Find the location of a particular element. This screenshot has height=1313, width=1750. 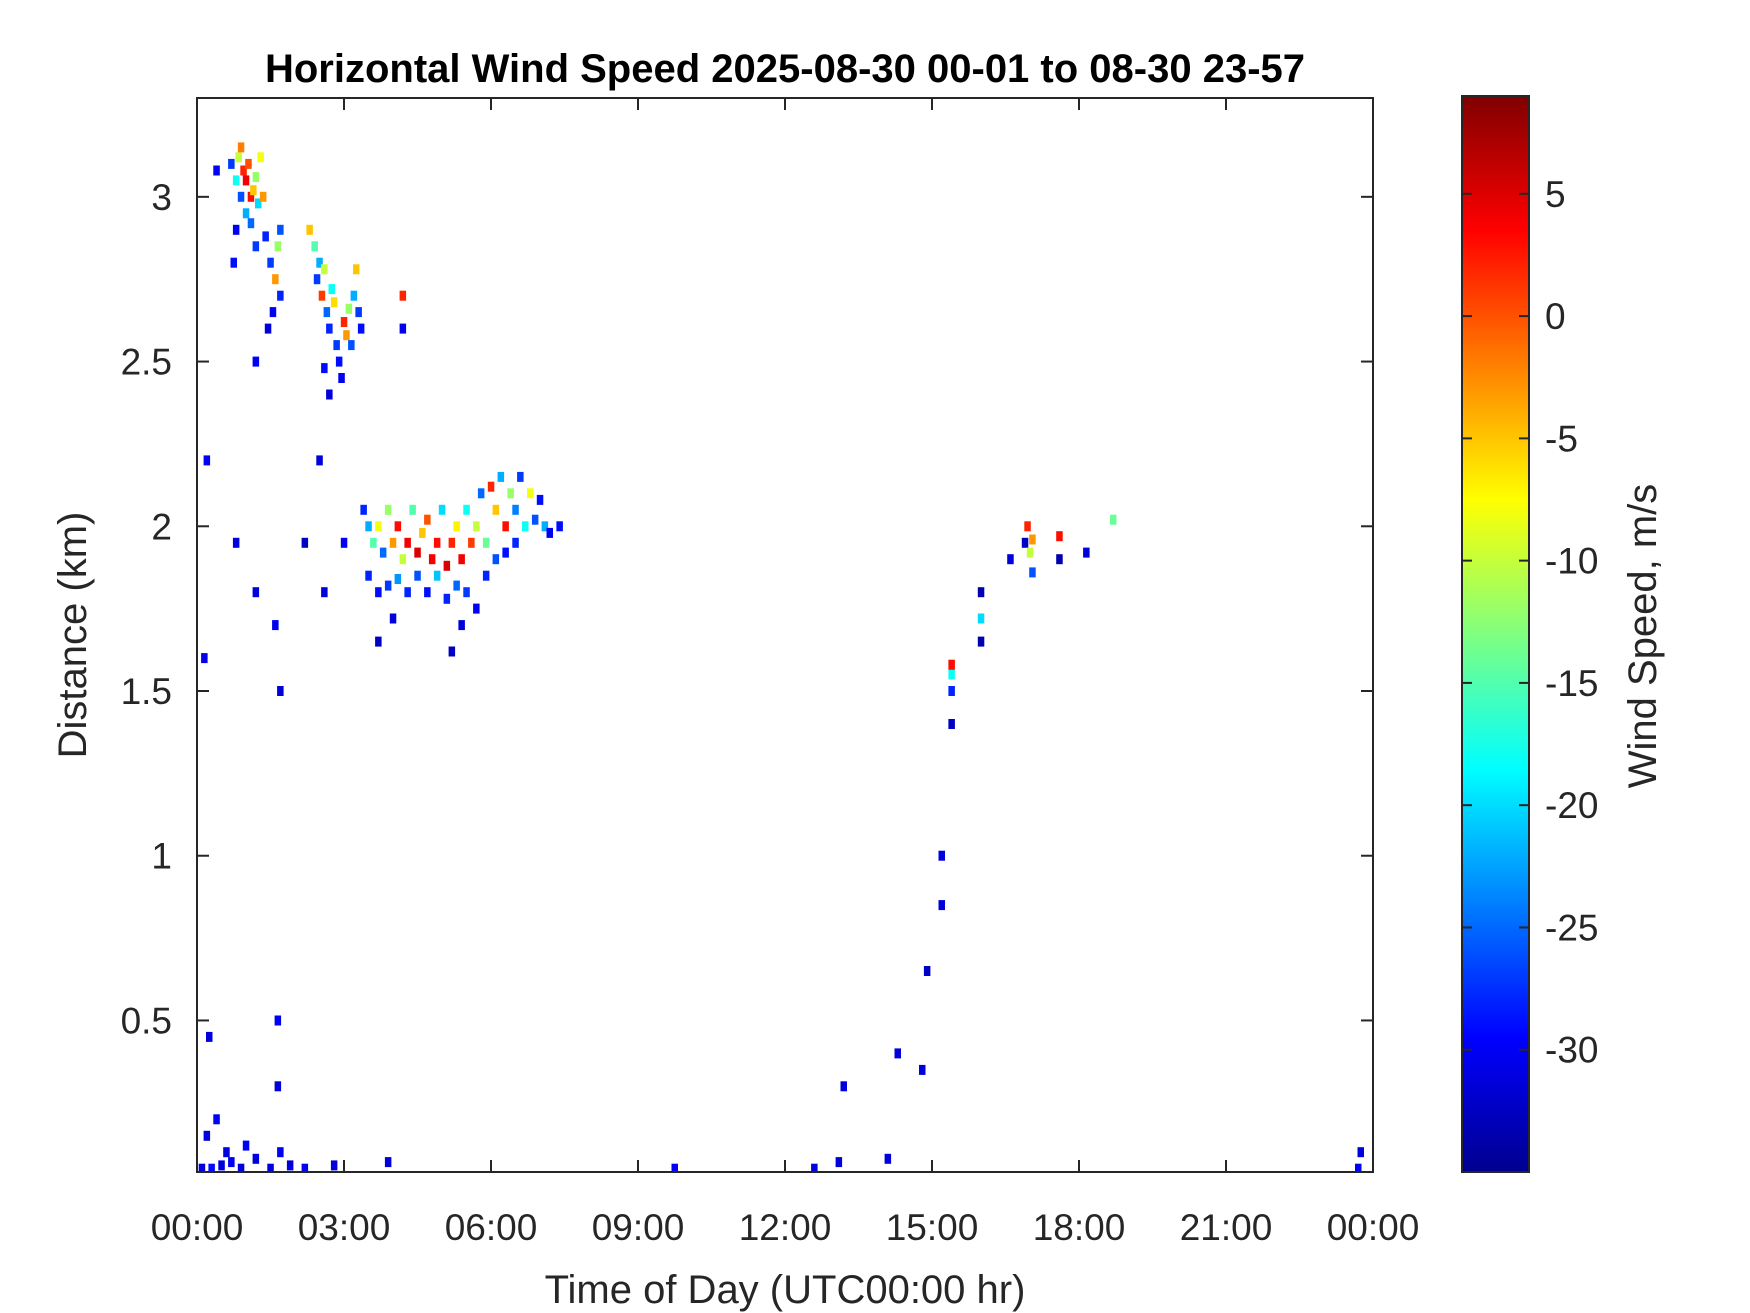

x-tick-label: 00:00 is located at coordinates (197, 1227).